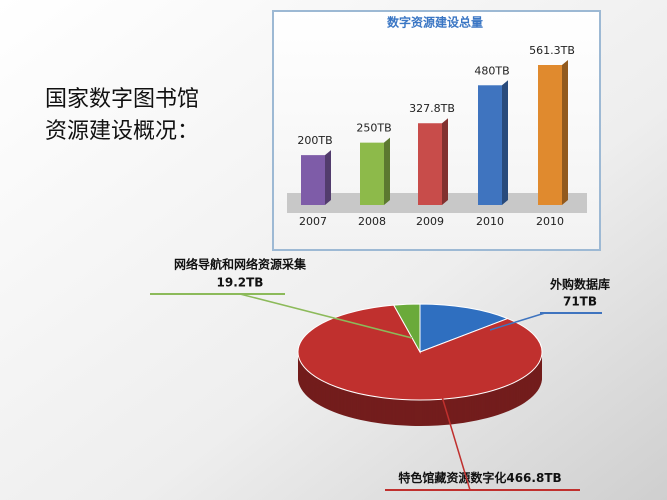 The image size is (667, 500). What do you see at coordinates (580, 302) in the screenshot?
I see `slice-value: 71TB` at bounding box center [580, 302].